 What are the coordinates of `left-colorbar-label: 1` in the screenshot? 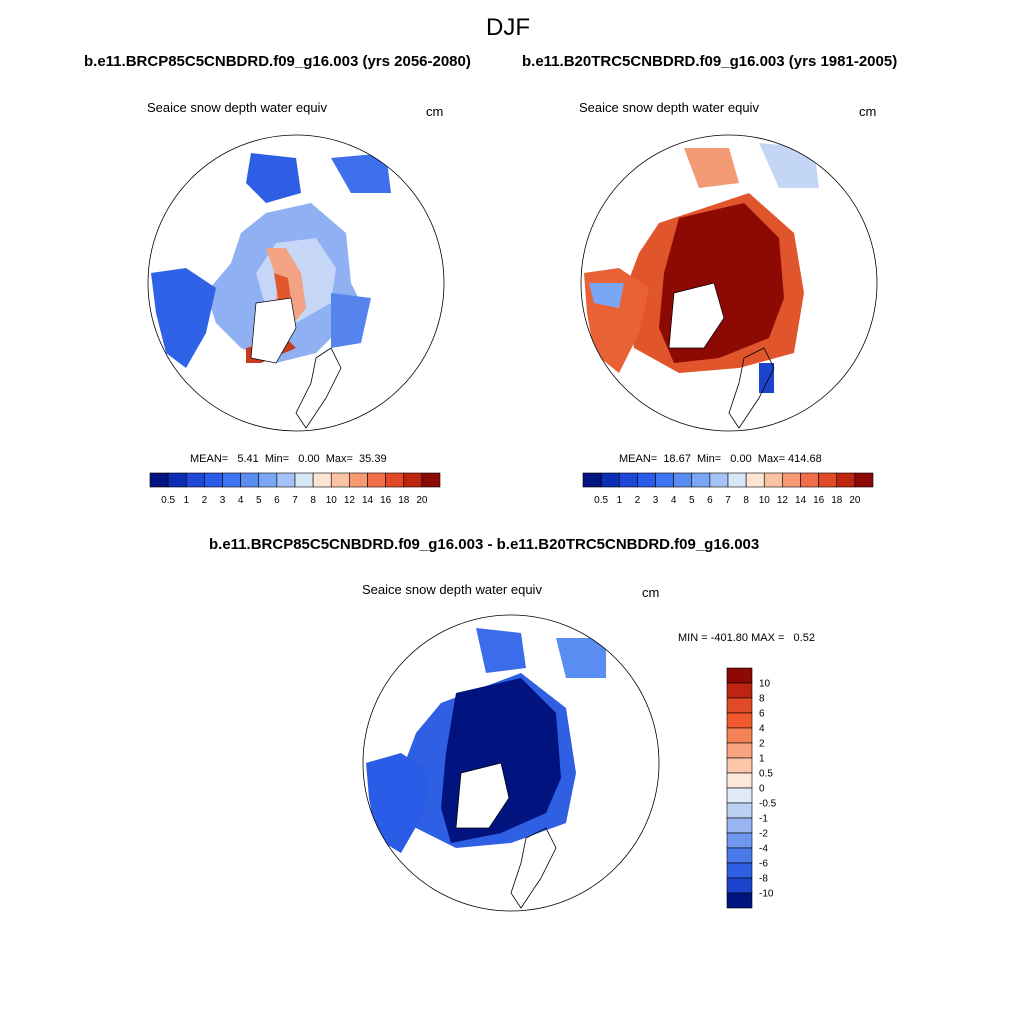 It's located at (186, 500).